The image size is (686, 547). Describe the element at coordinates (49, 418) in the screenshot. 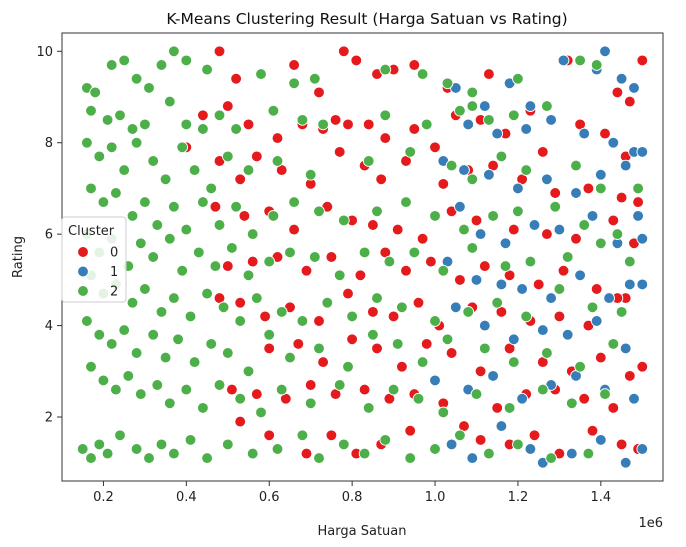

I see `y-tick-label: 2` at that location.